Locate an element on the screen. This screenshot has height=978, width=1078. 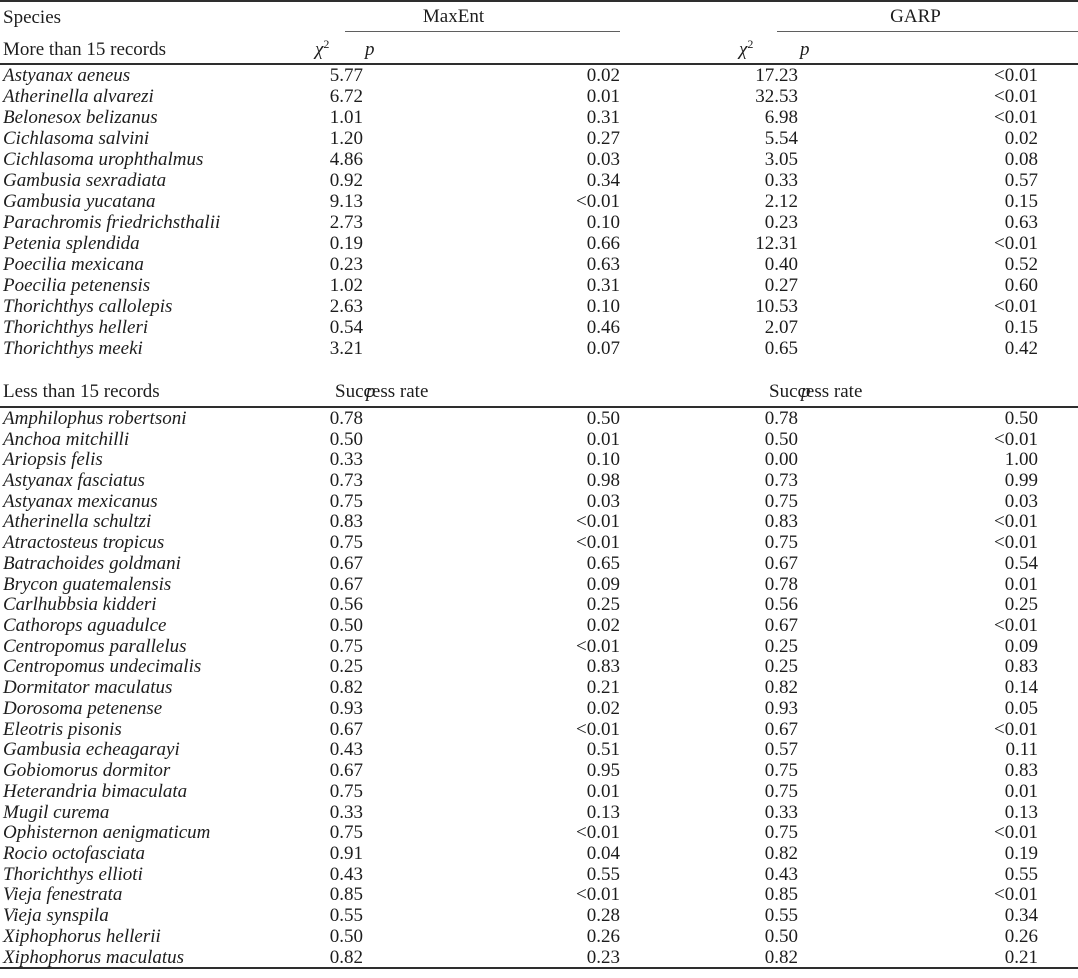
species-name: Atherinella schultzi is located at coordinates (77, 522).